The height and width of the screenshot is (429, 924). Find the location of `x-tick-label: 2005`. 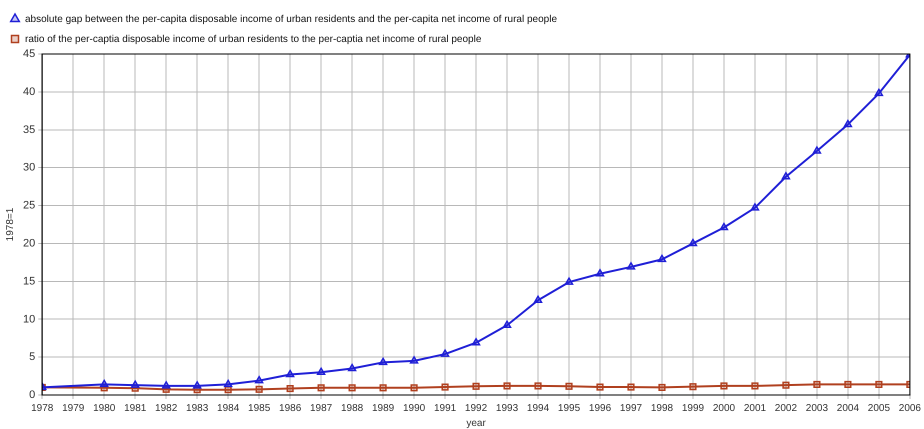

x-tick-label: 2005 is located at coordinates (879, 408).